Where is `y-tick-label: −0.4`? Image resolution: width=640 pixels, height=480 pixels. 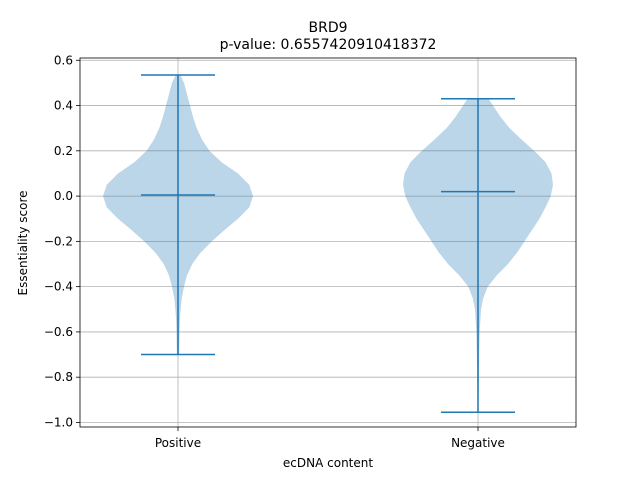 y-tick-label: −0.4 is located at coordinates (58, 287).